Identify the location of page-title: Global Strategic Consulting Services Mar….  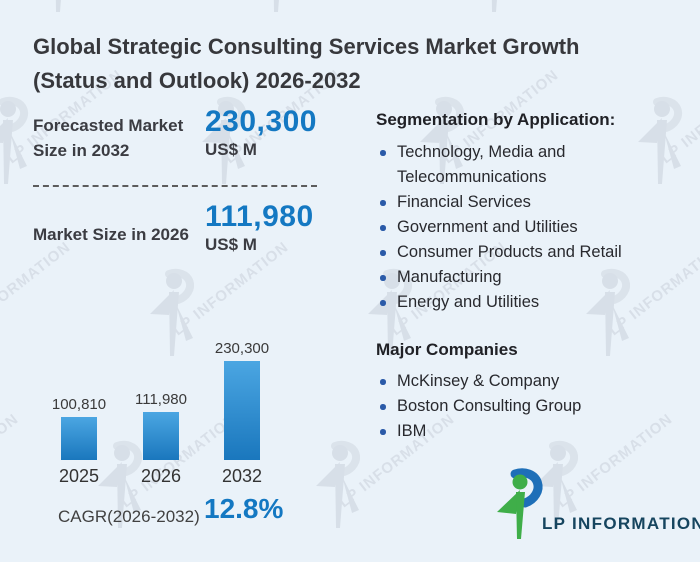
(306, 64).